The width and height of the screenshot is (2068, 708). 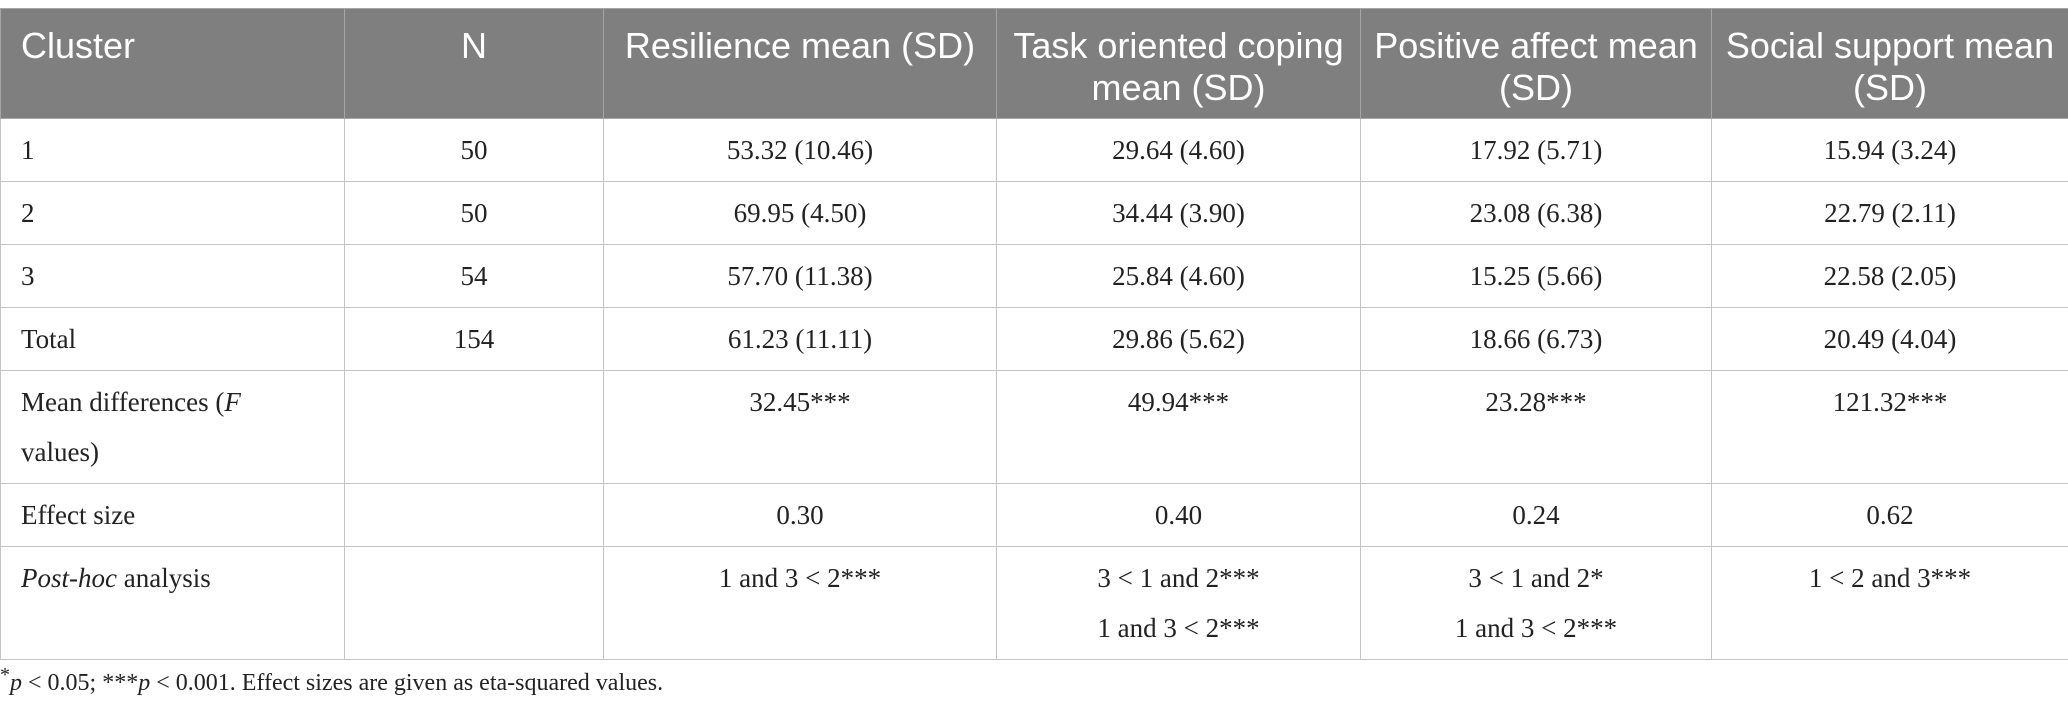 I want to click on header-social-line-2: mean (SD), so click(x=1954, y=66).